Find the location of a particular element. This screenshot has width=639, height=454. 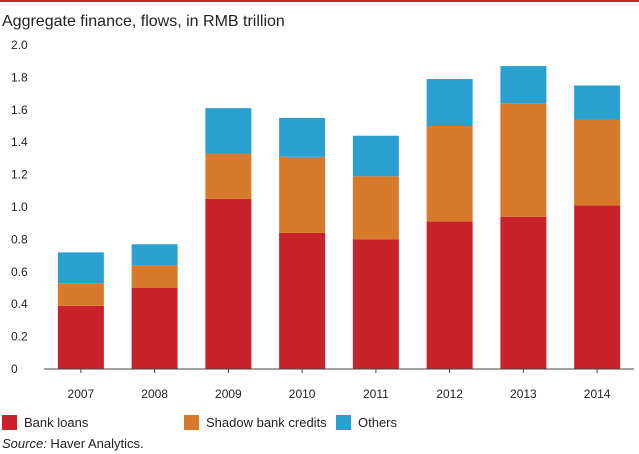

y-tick-label-1-6: 1.6 is located at coordinates (19, 110).